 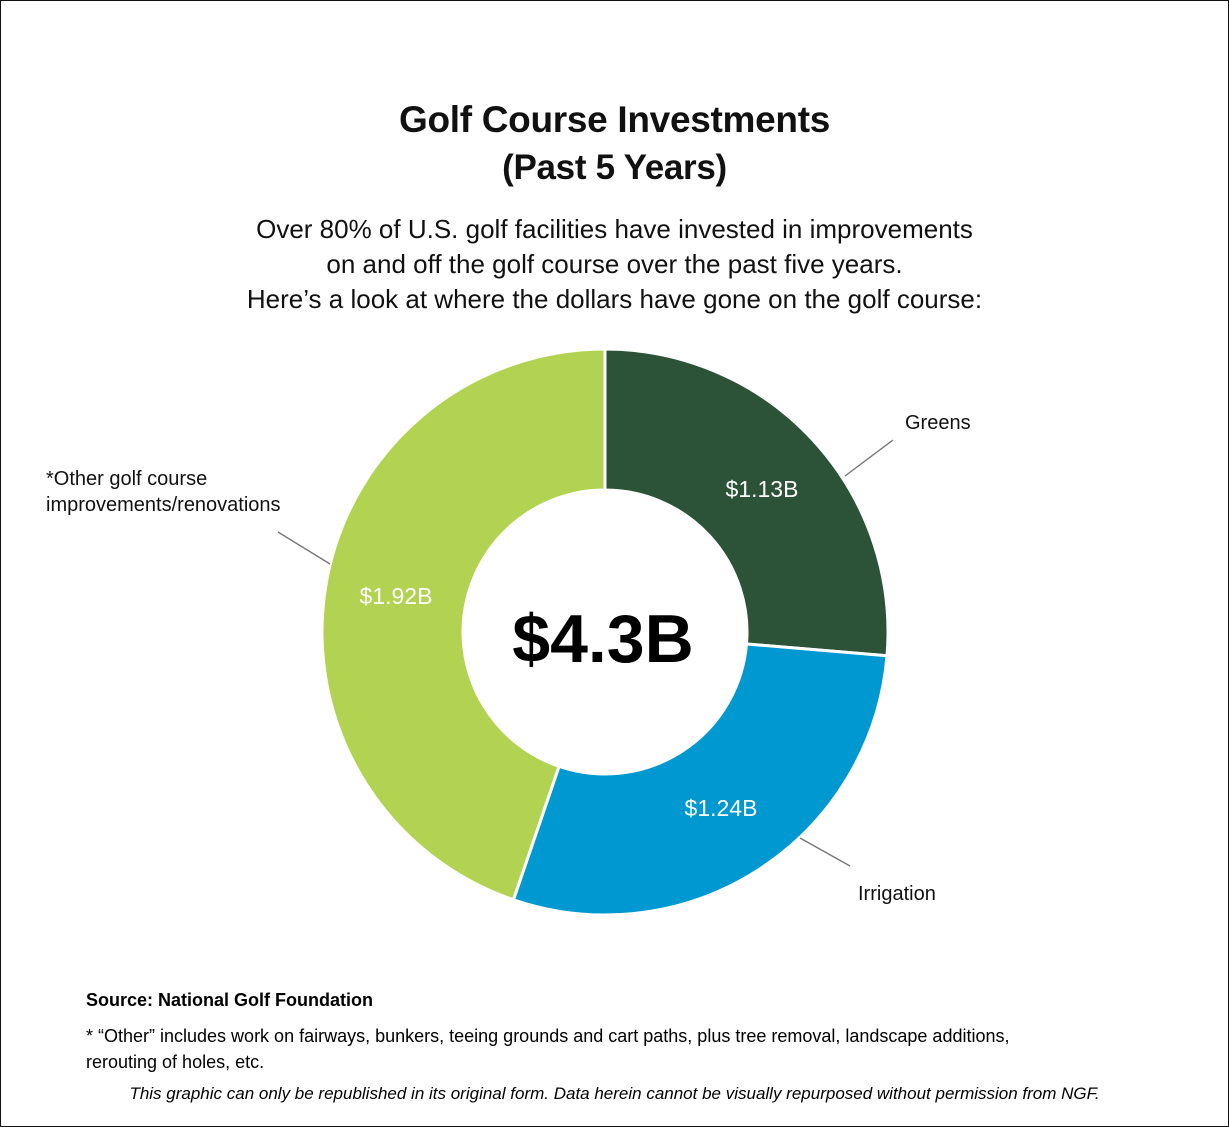 I want to click on callout-other-line-2: improvements/renovations, so click(x=163, y=505).